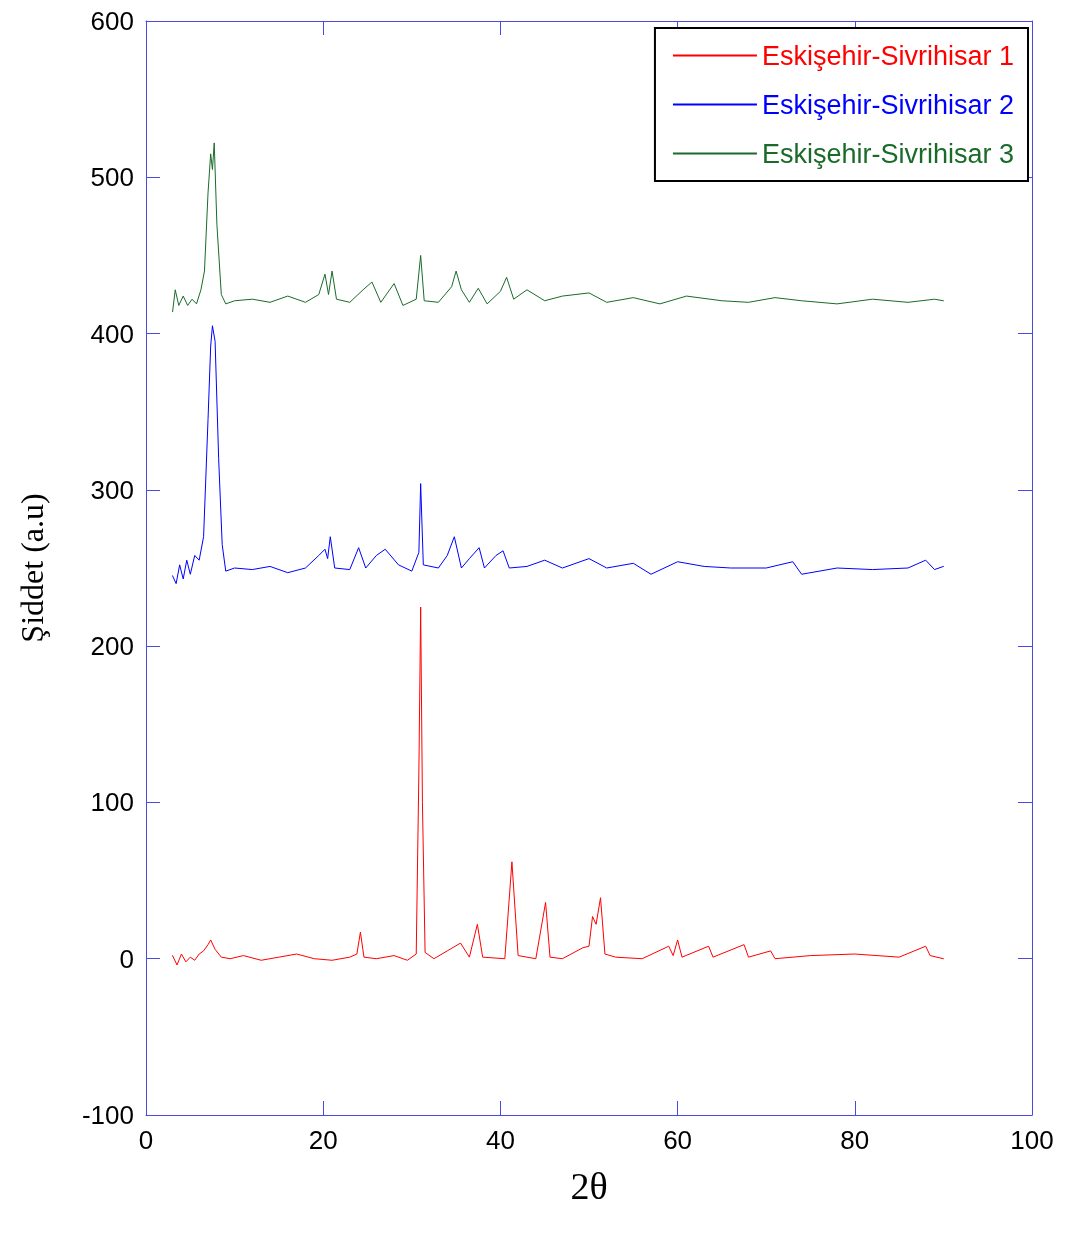  I want to click on y-tick-label: 200, so click(112, 646).